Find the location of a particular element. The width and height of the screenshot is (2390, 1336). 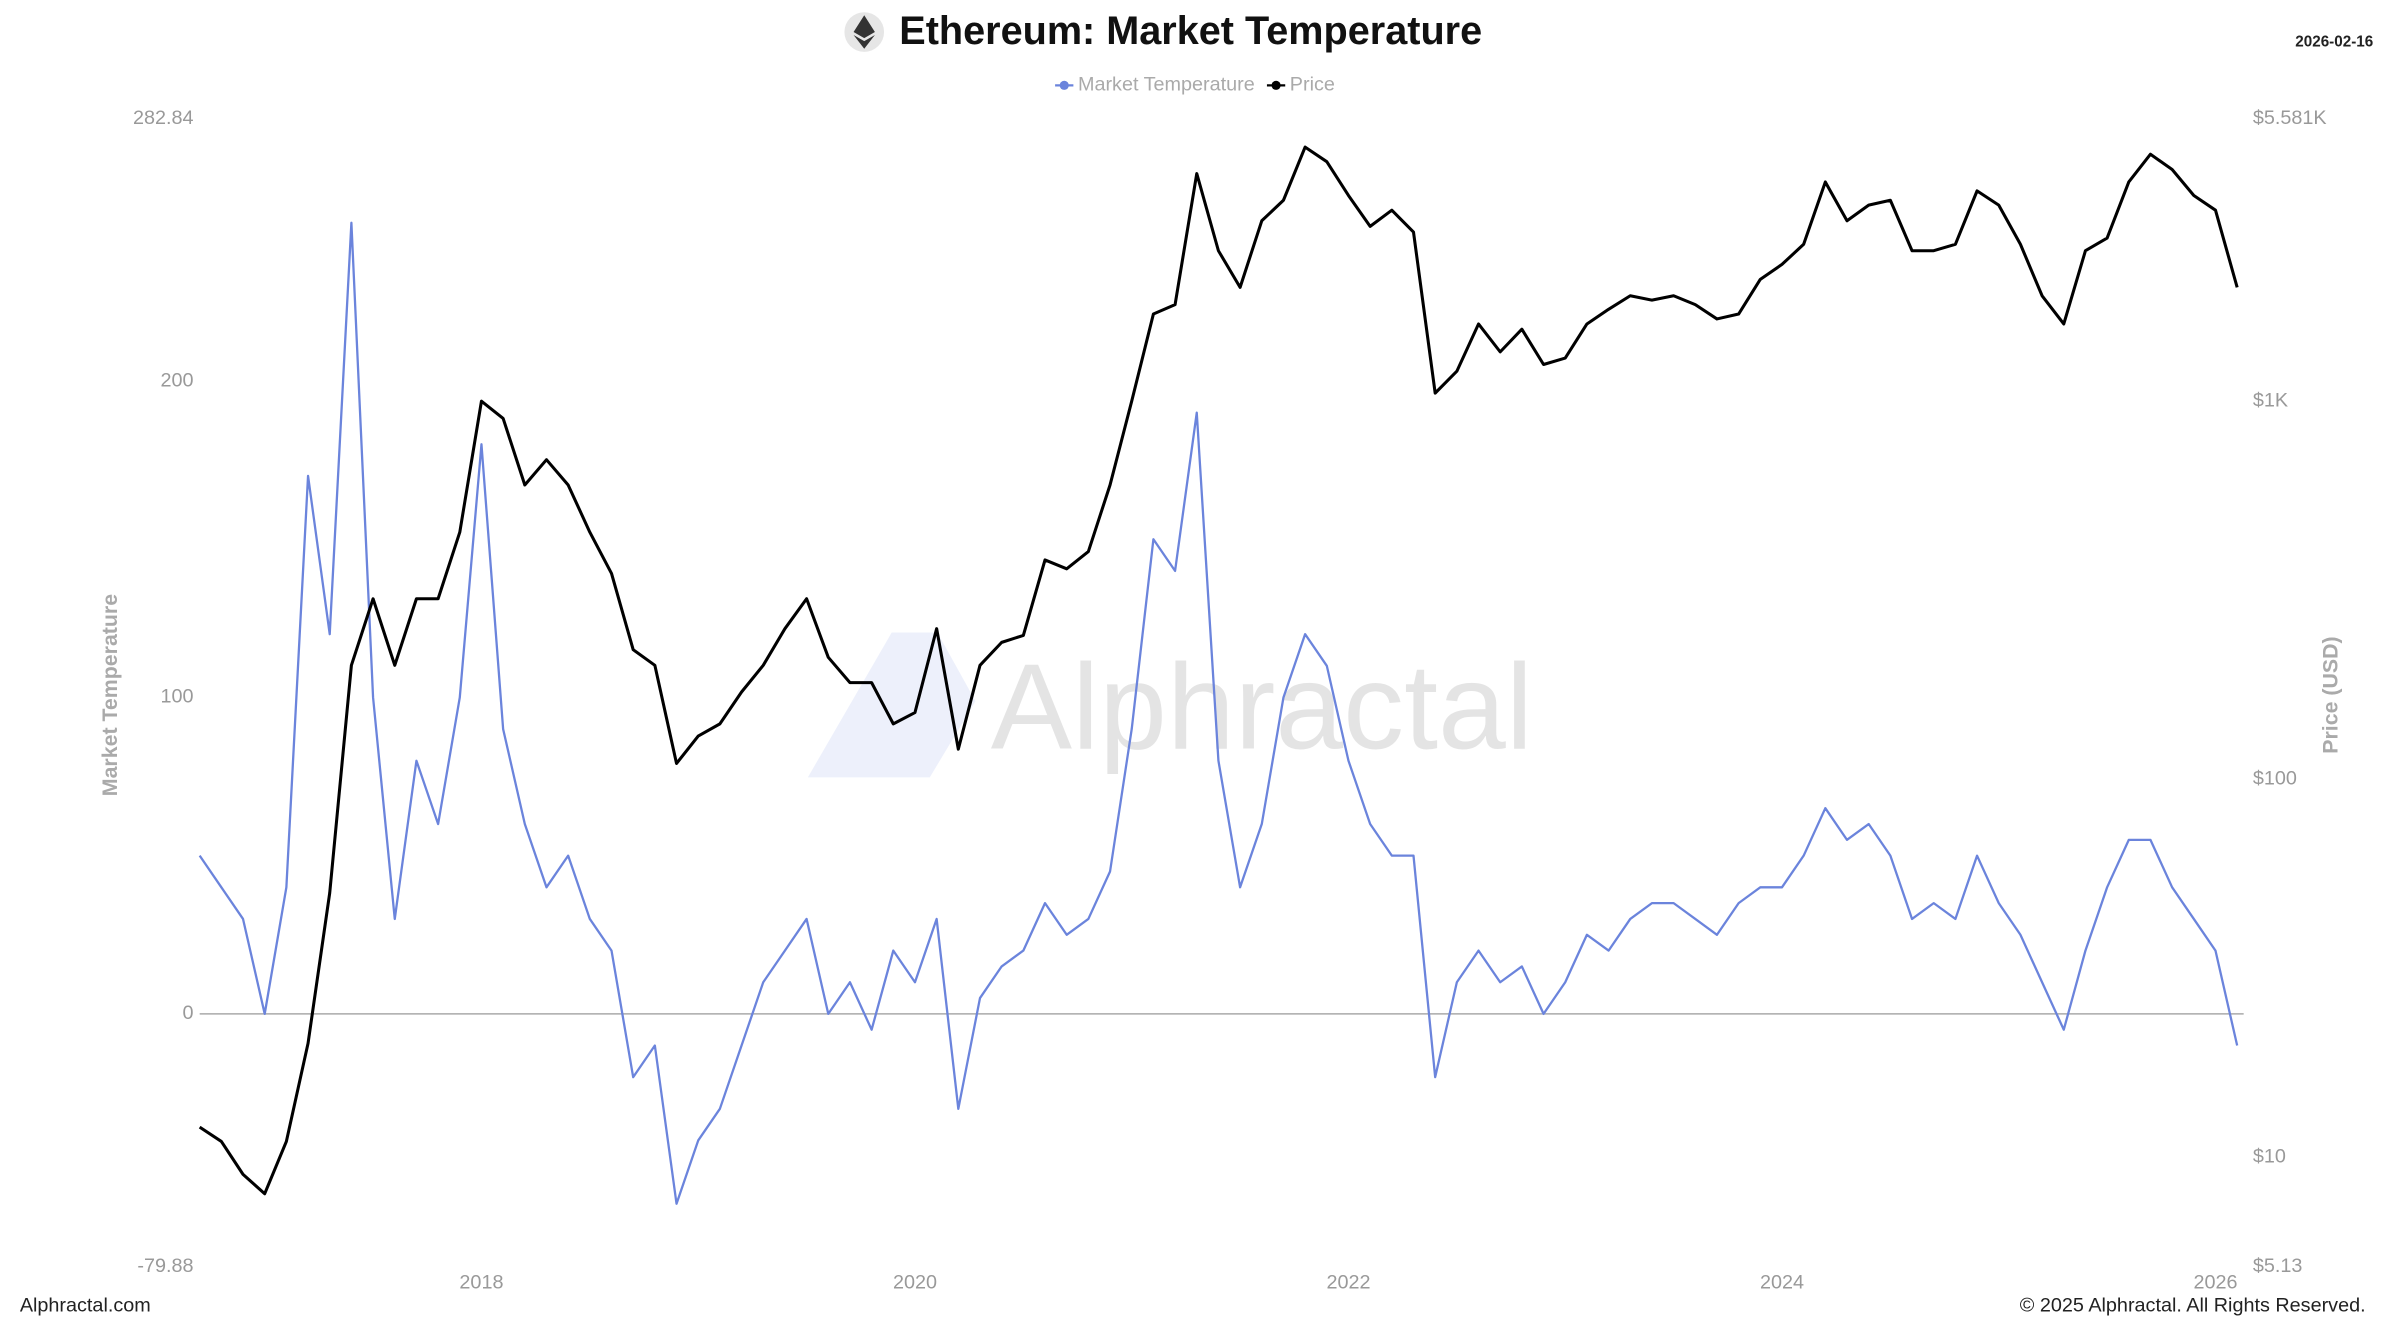

legend: Market Temperature Price is located at coordinates (1195, 85).